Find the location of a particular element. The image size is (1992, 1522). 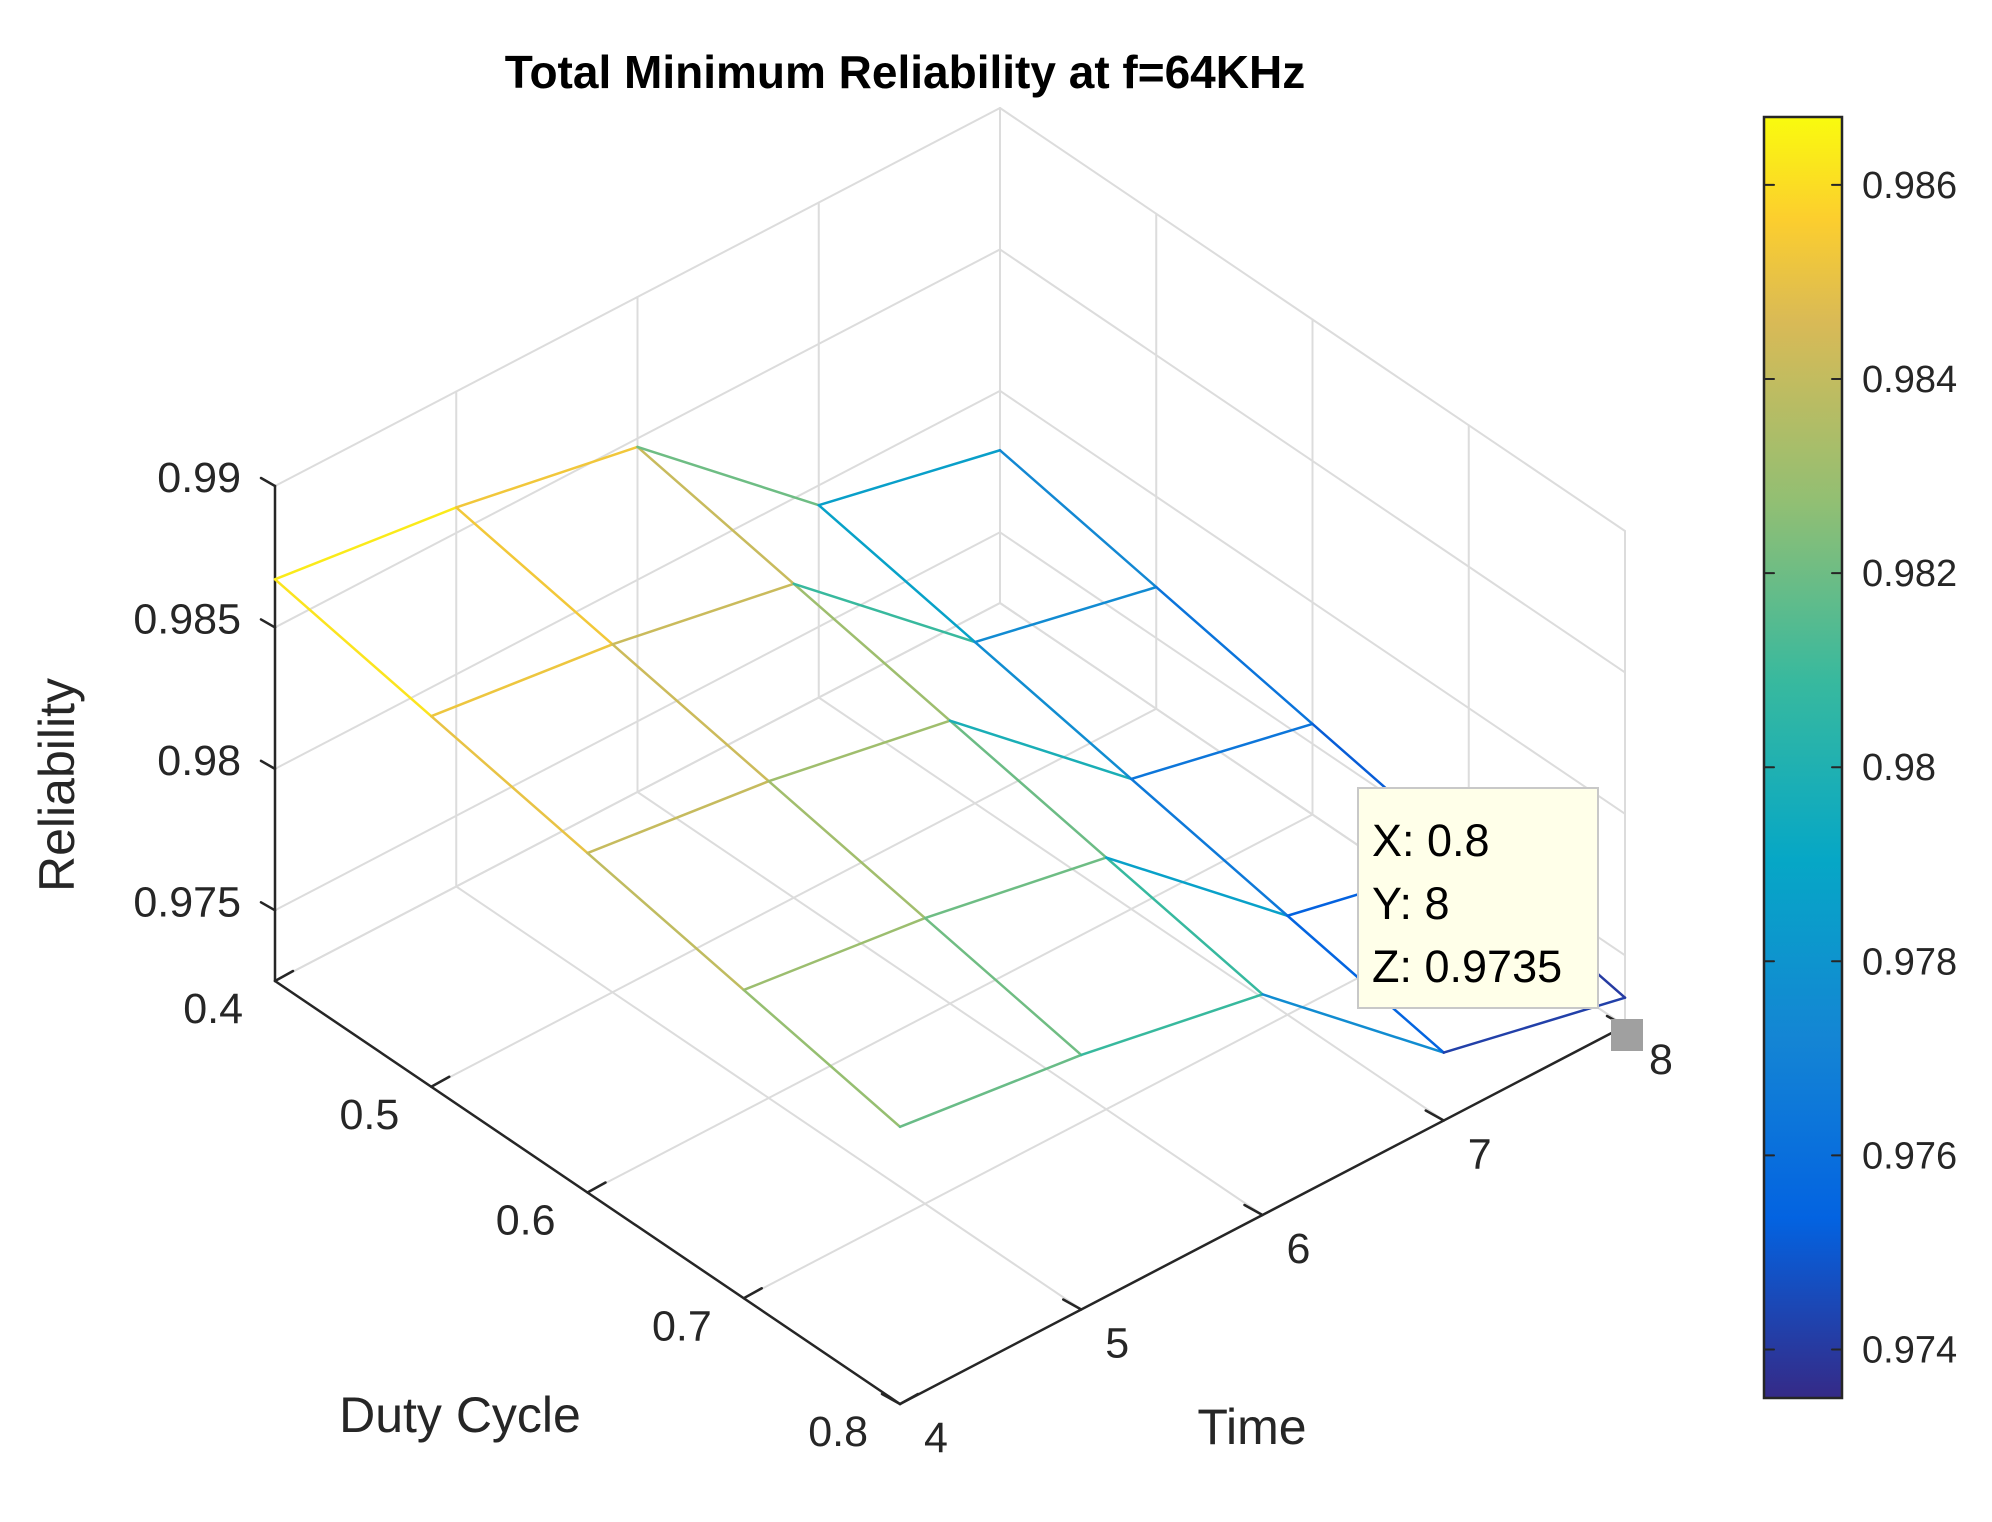

y-tick-label: 5 is located at coordinates (1117, 1344).